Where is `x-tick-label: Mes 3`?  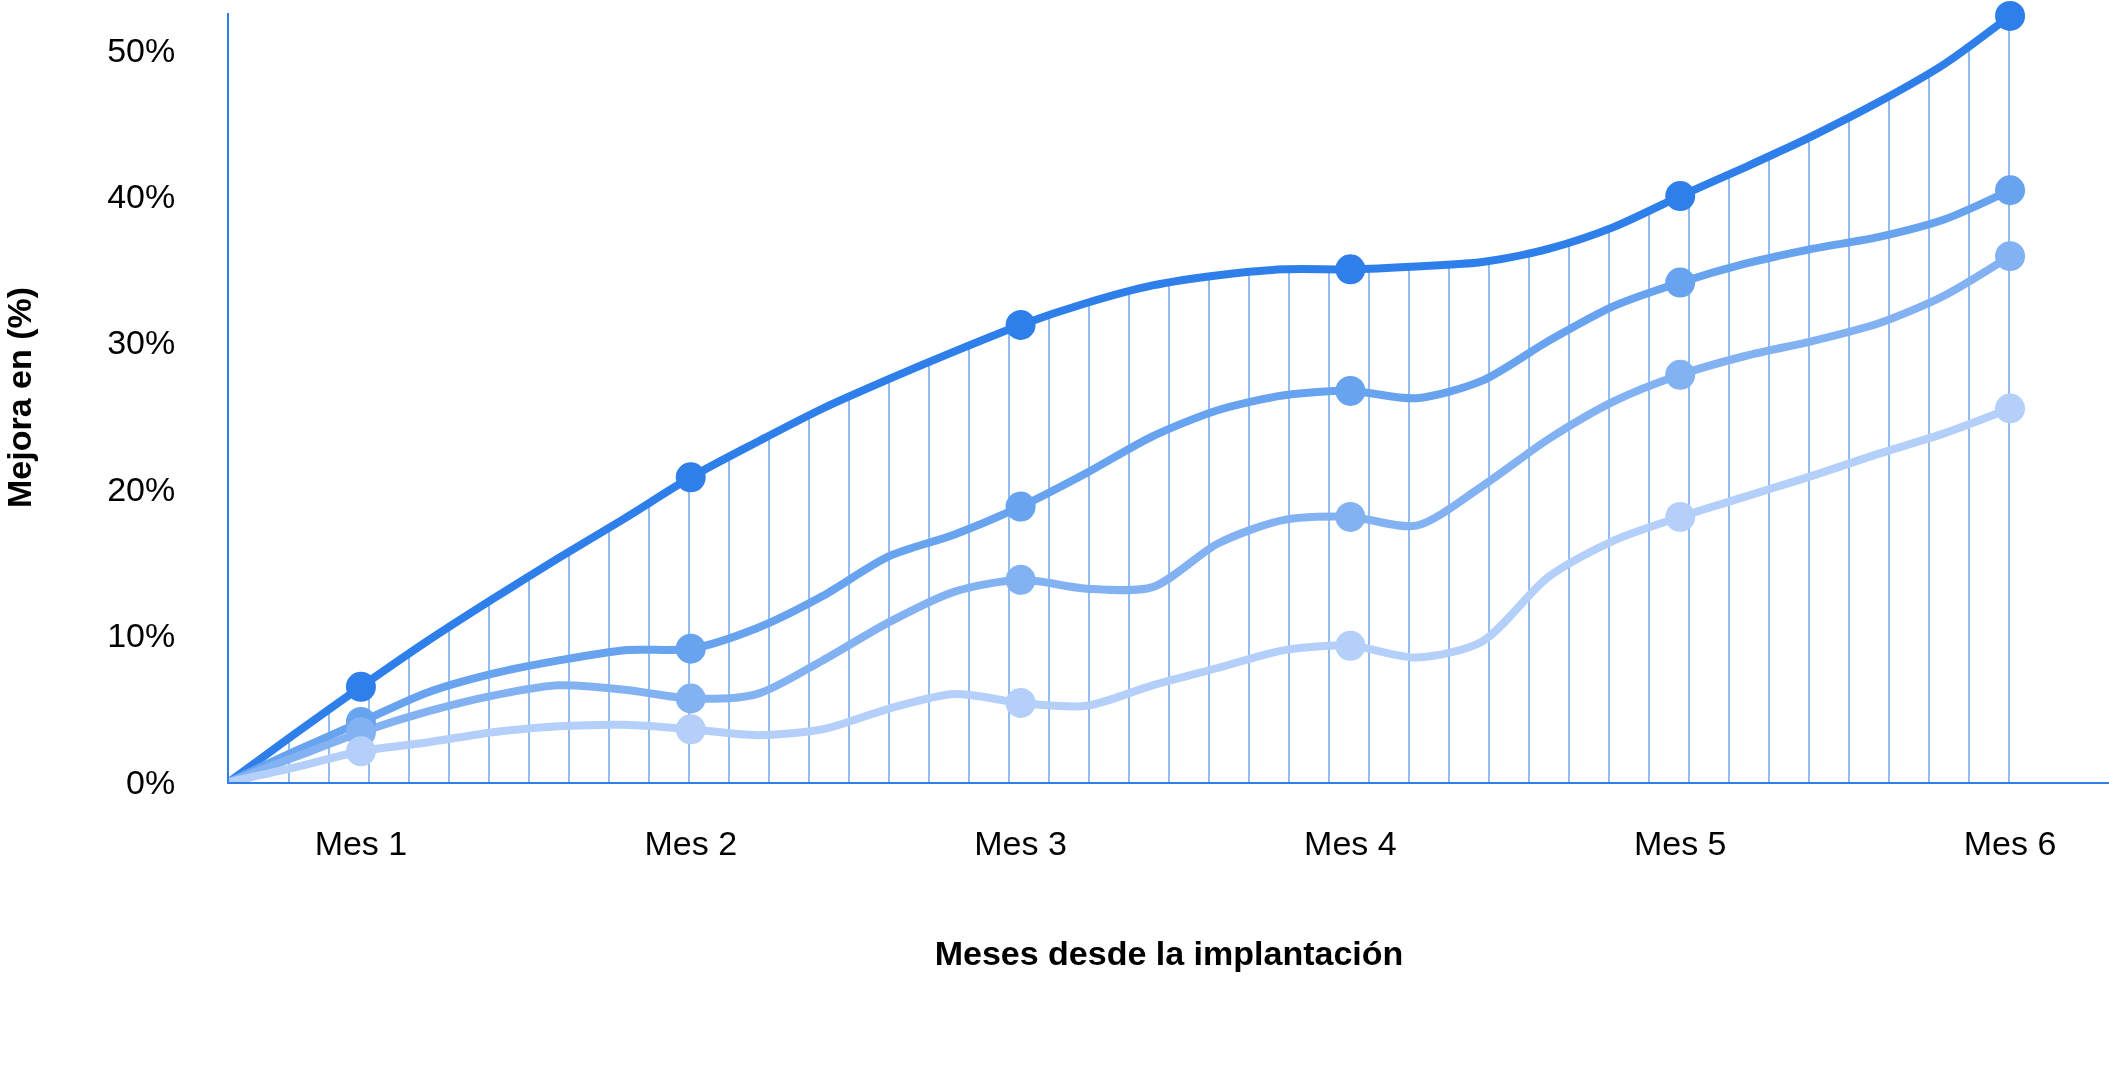
x-tick-label: Mes 3 is located at coordinates (1020, 842).